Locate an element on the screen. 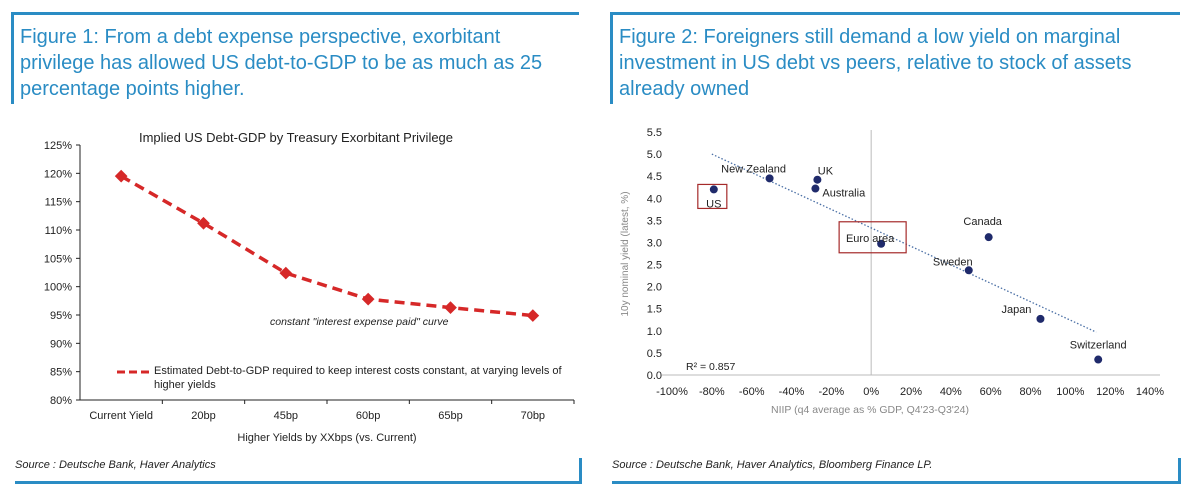  y-tick-label: 105% is located at coordinates (58, 259).